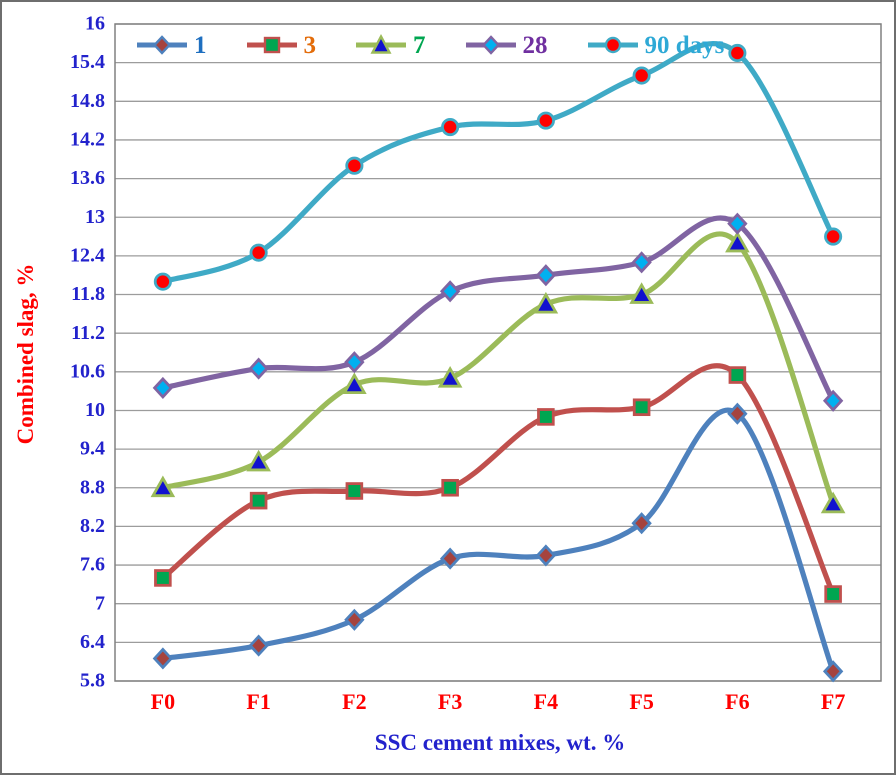 The height and width of the screenshot is (775, 896). What do you see at coordinates (450, 701) in the screenshot?
I see `x-tick-label: F3` at bounding box center [450, 701].